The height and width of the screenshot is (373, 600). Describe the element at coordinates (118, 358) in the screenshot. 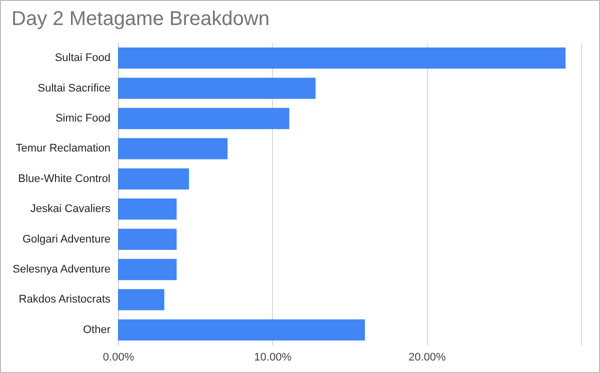

I see `x-tick-label: 0.00%` at that location.